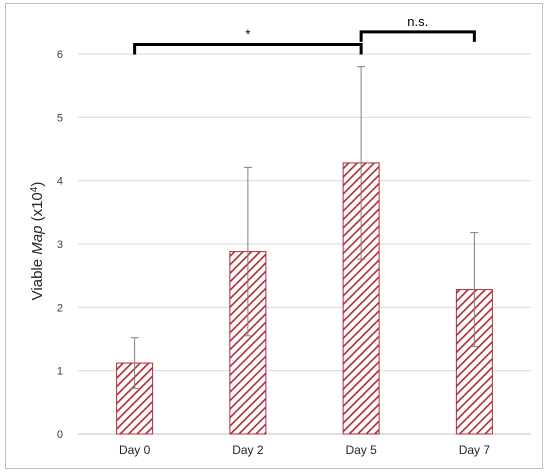 The width and height of the screenshot is (550, 476). I want to click on y-tick-label: 4, so click(60, 182).